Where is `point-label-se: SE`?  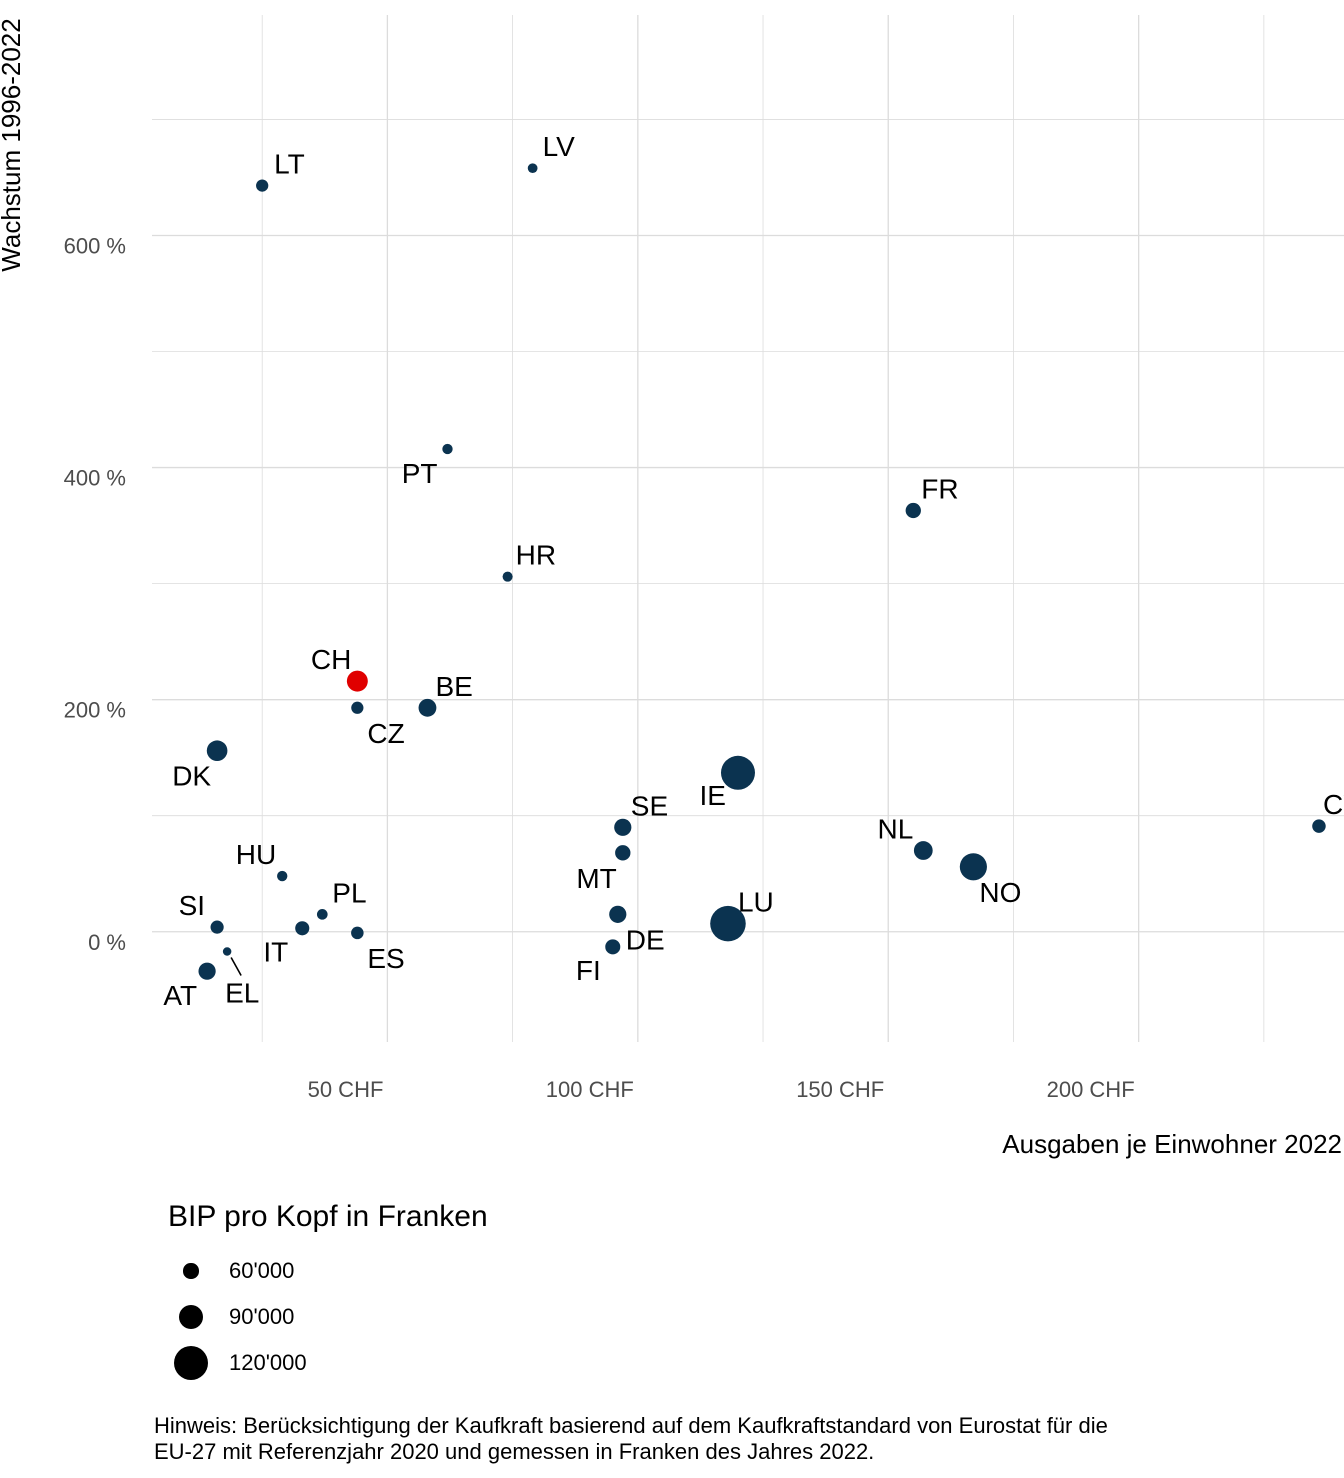
point-label-se: SE is located at coordinates (649, 805).